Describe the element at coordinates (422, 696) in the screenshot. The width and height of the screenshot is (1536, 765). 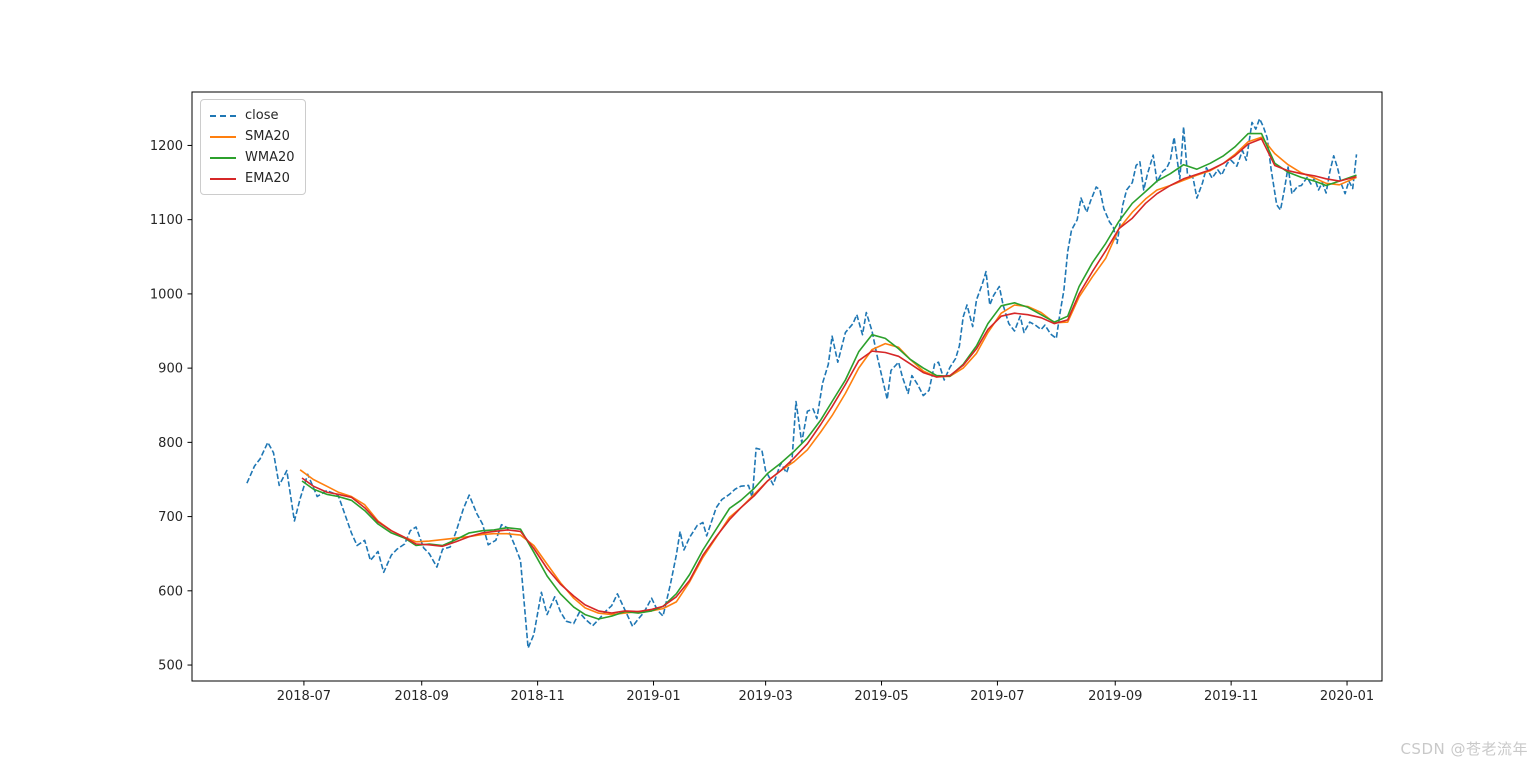
I see `x-tick-label: 2018-09` at that location.